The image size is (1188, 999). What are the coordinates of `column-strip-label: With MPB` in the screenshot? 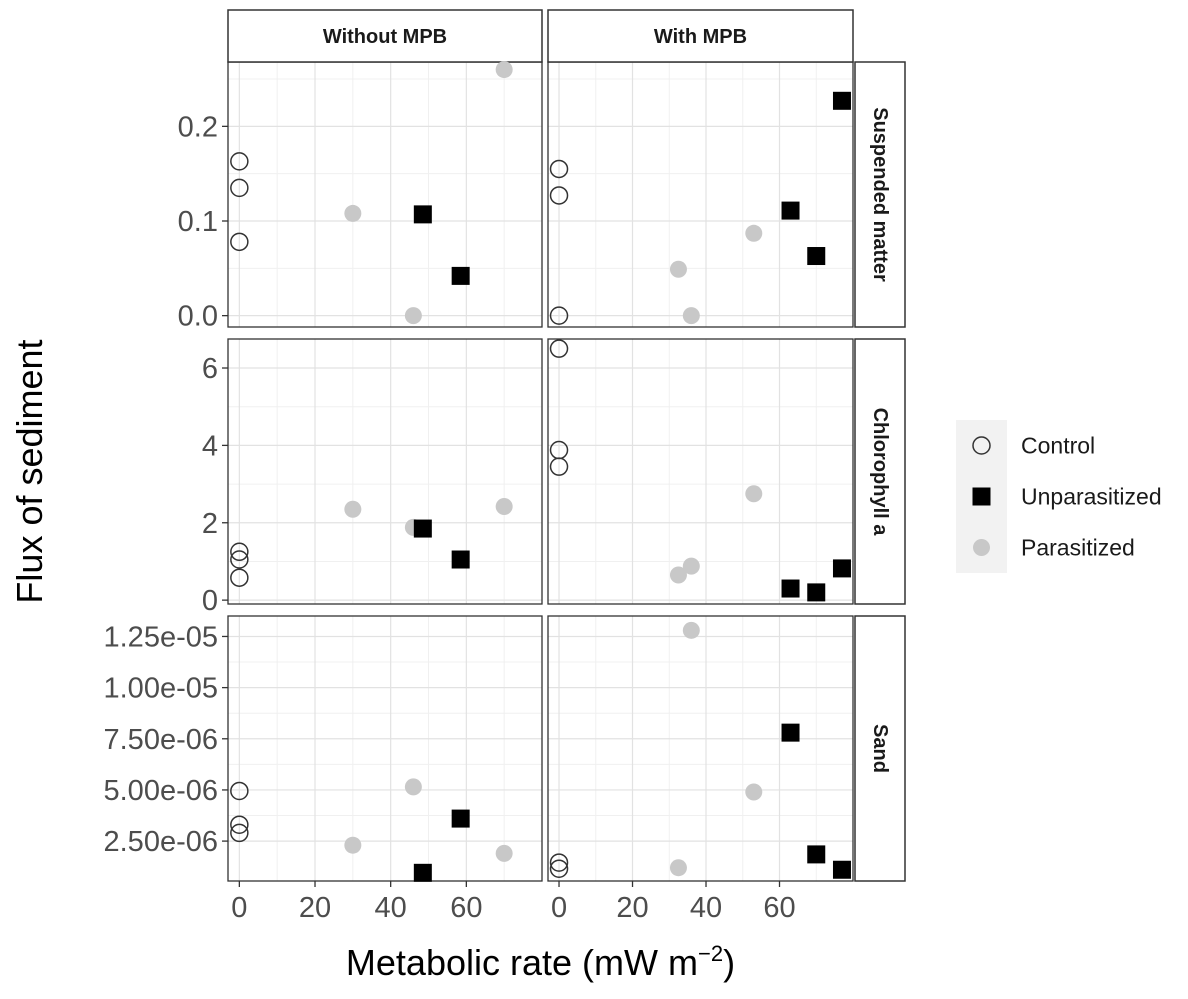 It's located at (700, 37).